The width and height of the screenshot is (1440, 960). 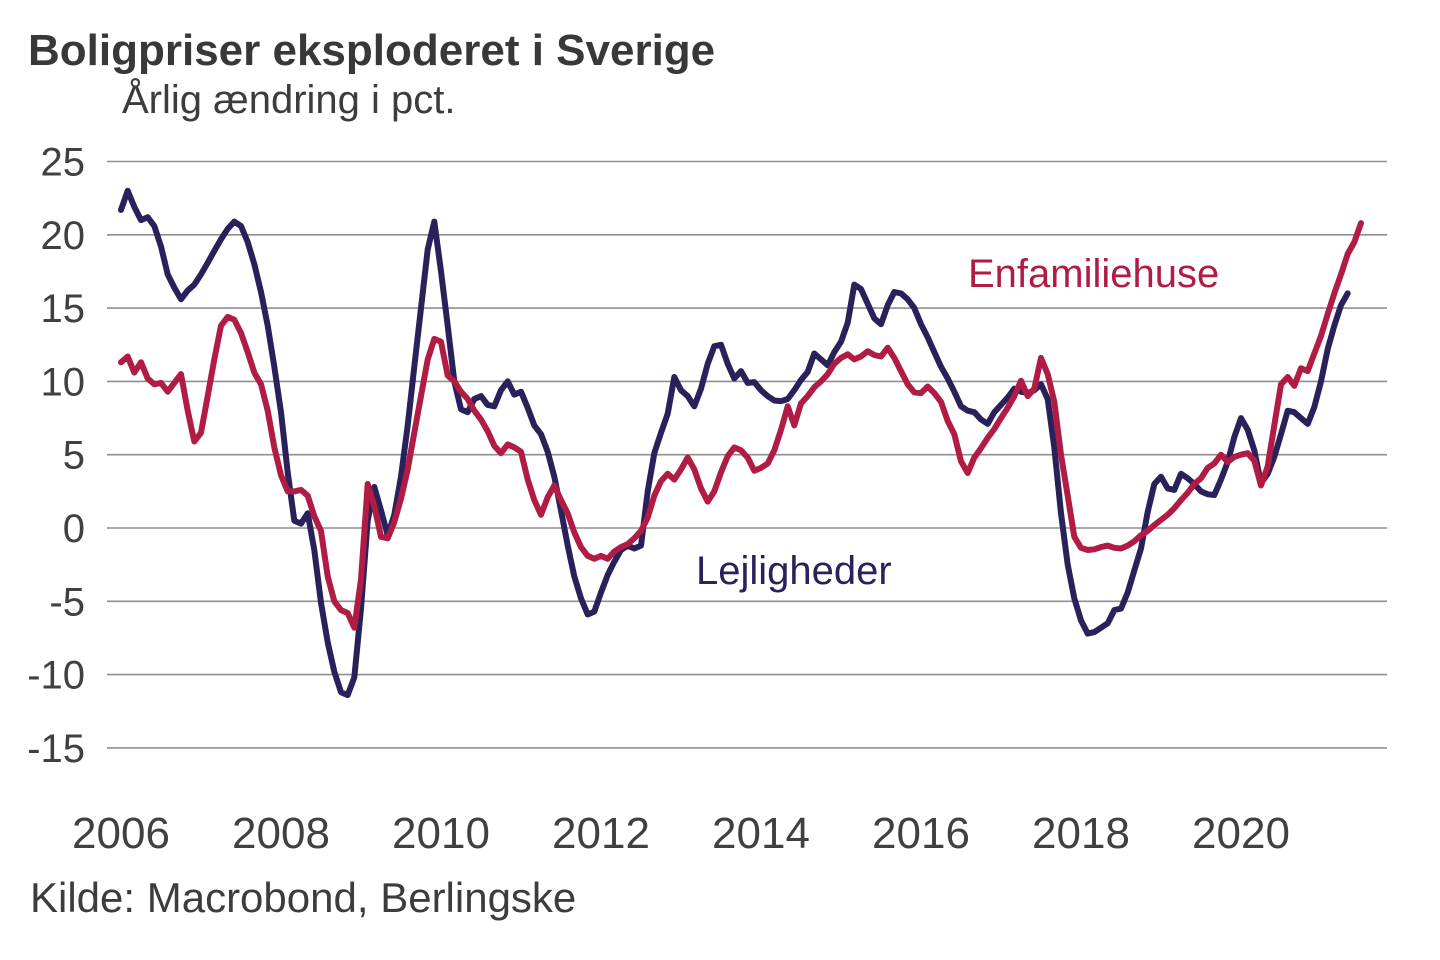 What do you see at coordinates (1094, 274) in the screenshot?
I see `series-label-enfamiliehuse: Enfamiliehuse` at bounding box center [1094, 274].